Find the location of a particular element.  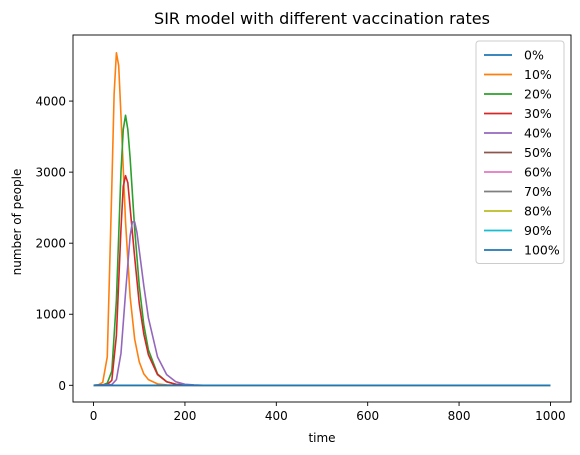

legend-entry: 0% is located at coordinates (514, 55).